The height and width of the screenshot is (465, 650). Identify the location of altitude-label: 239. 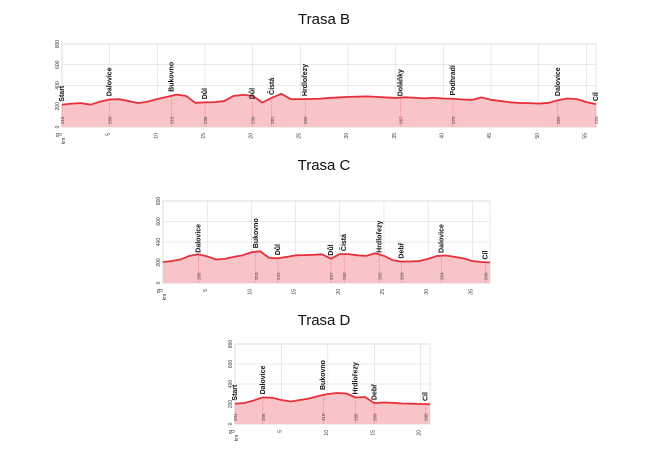
(253, 120).